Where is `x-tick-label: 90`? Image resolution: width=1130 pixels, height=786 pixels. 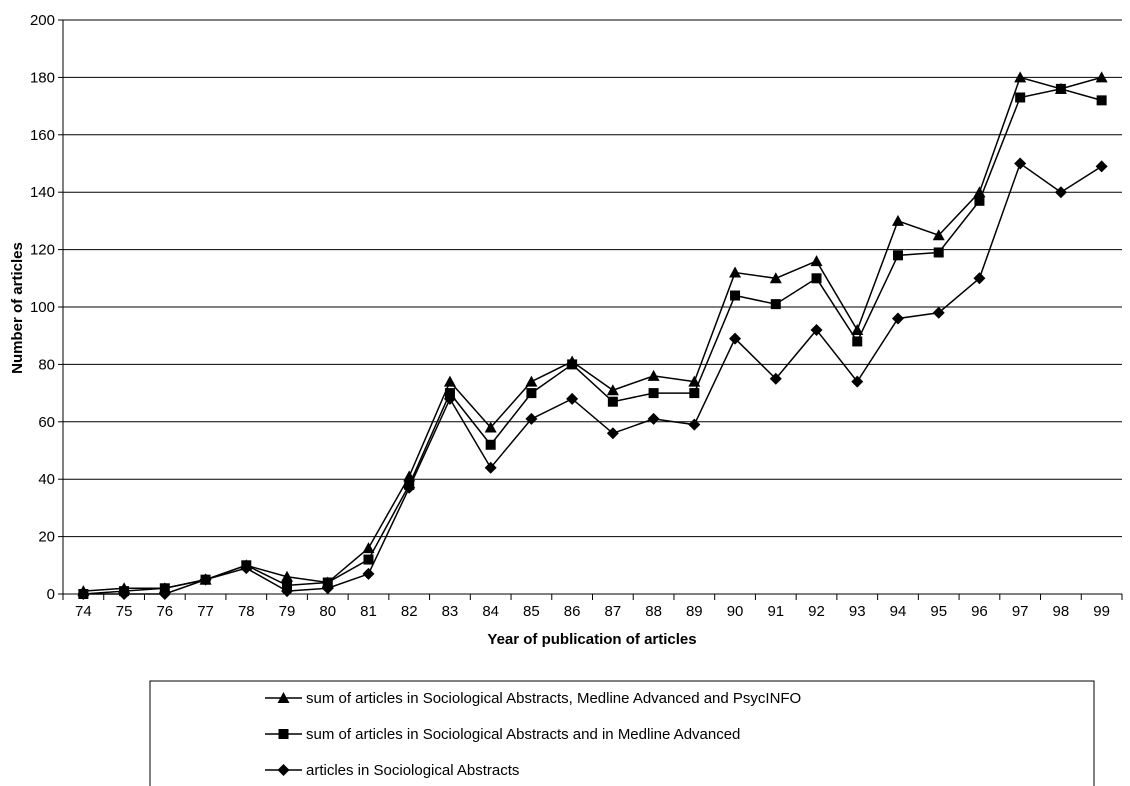
x-tick-label: 90 is located at coordinates (735, 611).